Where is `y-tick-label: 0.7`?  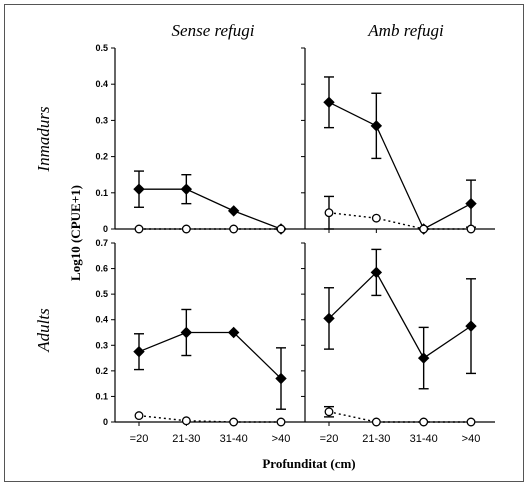 y-tick-label: 0.7 is located at coordinates (101, 243).